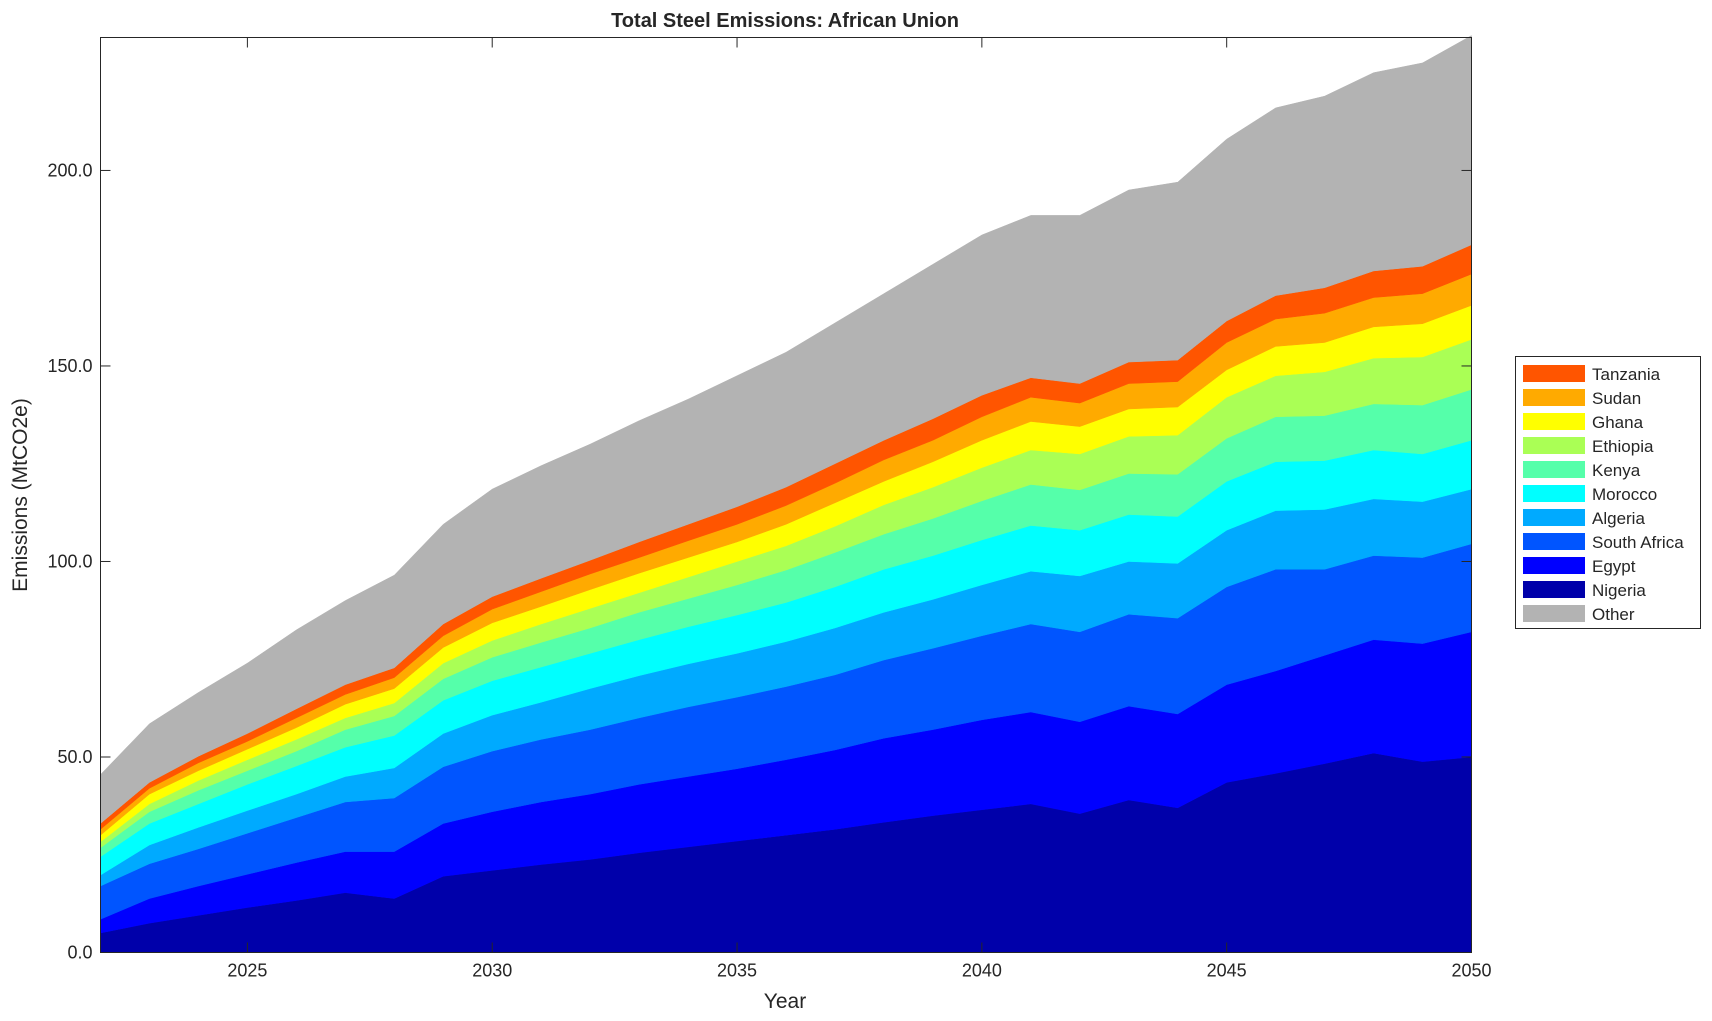 The height and width of the screenshot is (1021, 1712). I want to click on x-tick-label: 2040, so click(982, 971).